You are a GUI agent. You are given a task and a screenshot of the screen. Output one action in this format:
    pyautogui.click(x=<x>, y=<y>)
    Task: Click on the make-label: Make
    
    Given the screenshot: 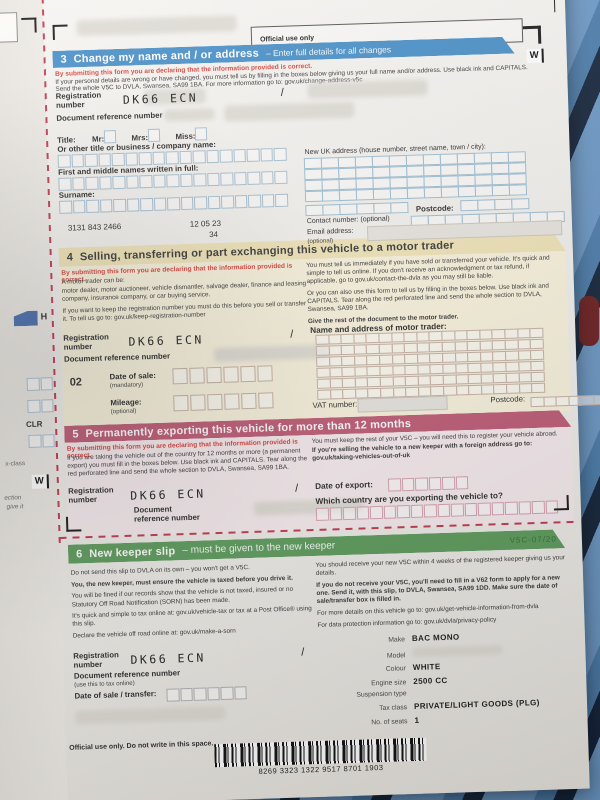 What is the action you would take?
    pyautogui.click(x=397, y=640)
    